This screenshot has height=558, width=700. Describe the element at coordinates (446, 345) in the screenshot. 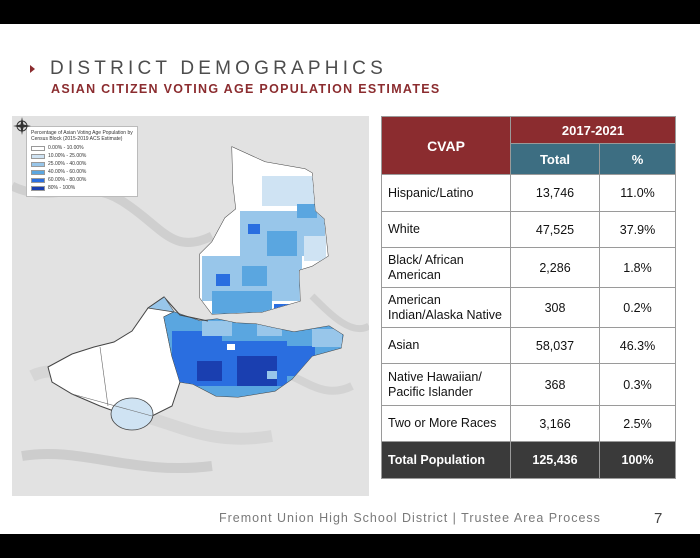

I see `row-group-cell: Asian` at that location.